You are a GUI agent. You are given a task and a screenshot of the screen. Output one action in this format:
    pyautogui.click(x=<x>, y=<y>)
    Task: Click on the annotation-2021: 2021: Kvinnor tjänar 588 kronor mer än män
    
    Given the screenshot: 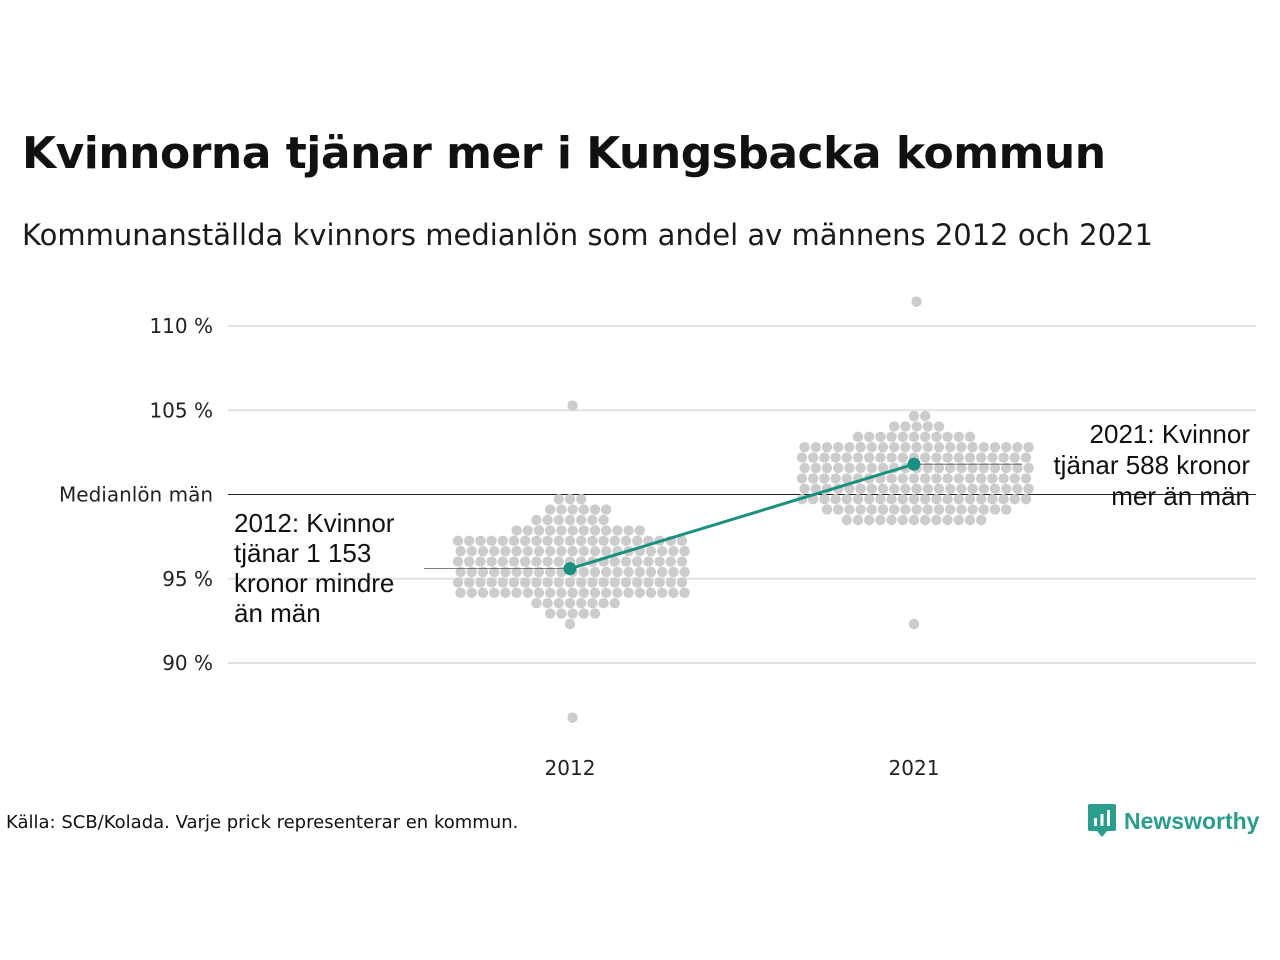 What is the action you would take?
    pyautogui.click(x=1151, y=465)
    